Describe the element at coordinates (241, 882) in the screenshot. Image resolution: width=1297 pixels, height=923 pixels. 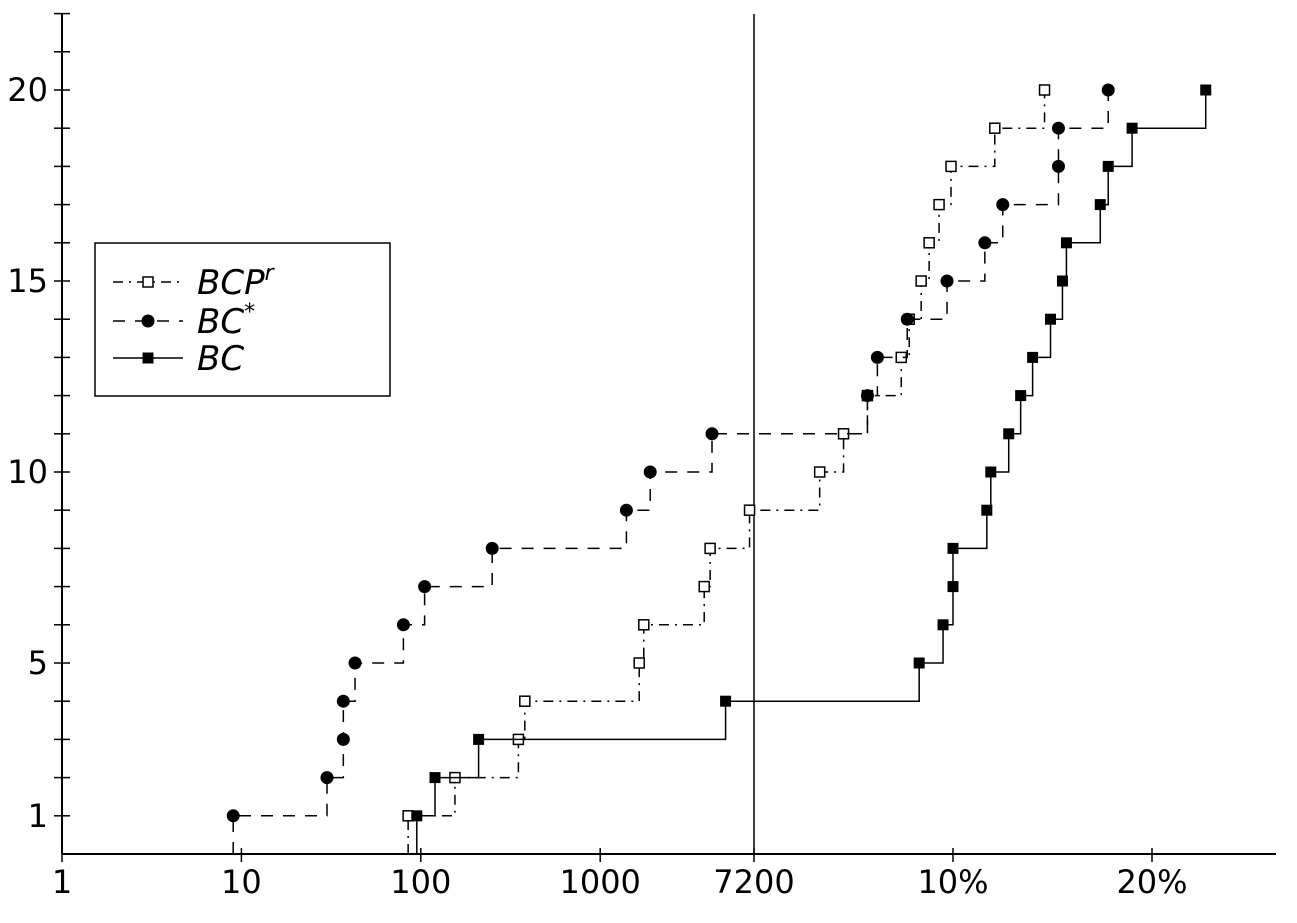
I see `x-tick-label: 10` at that location.